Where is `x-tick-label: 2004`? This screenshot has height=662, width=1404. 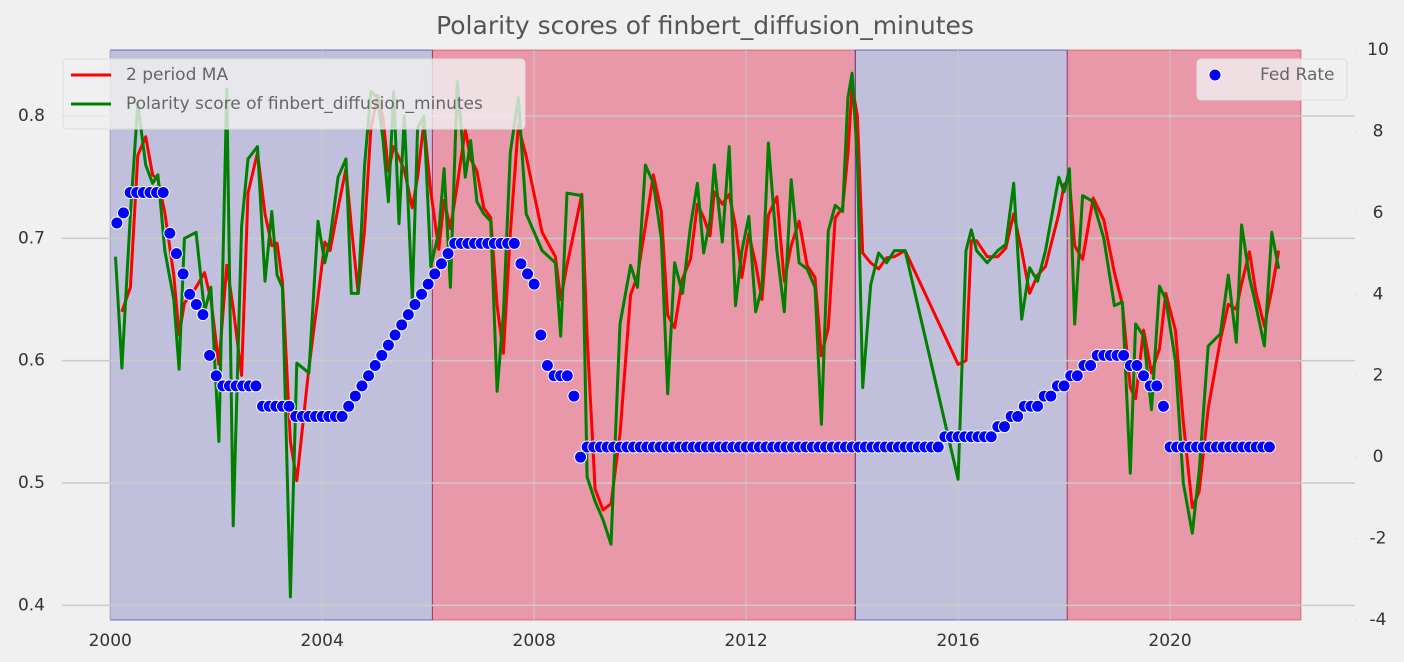 x-tick-label: 2004 is located at coordinates (322, 641).